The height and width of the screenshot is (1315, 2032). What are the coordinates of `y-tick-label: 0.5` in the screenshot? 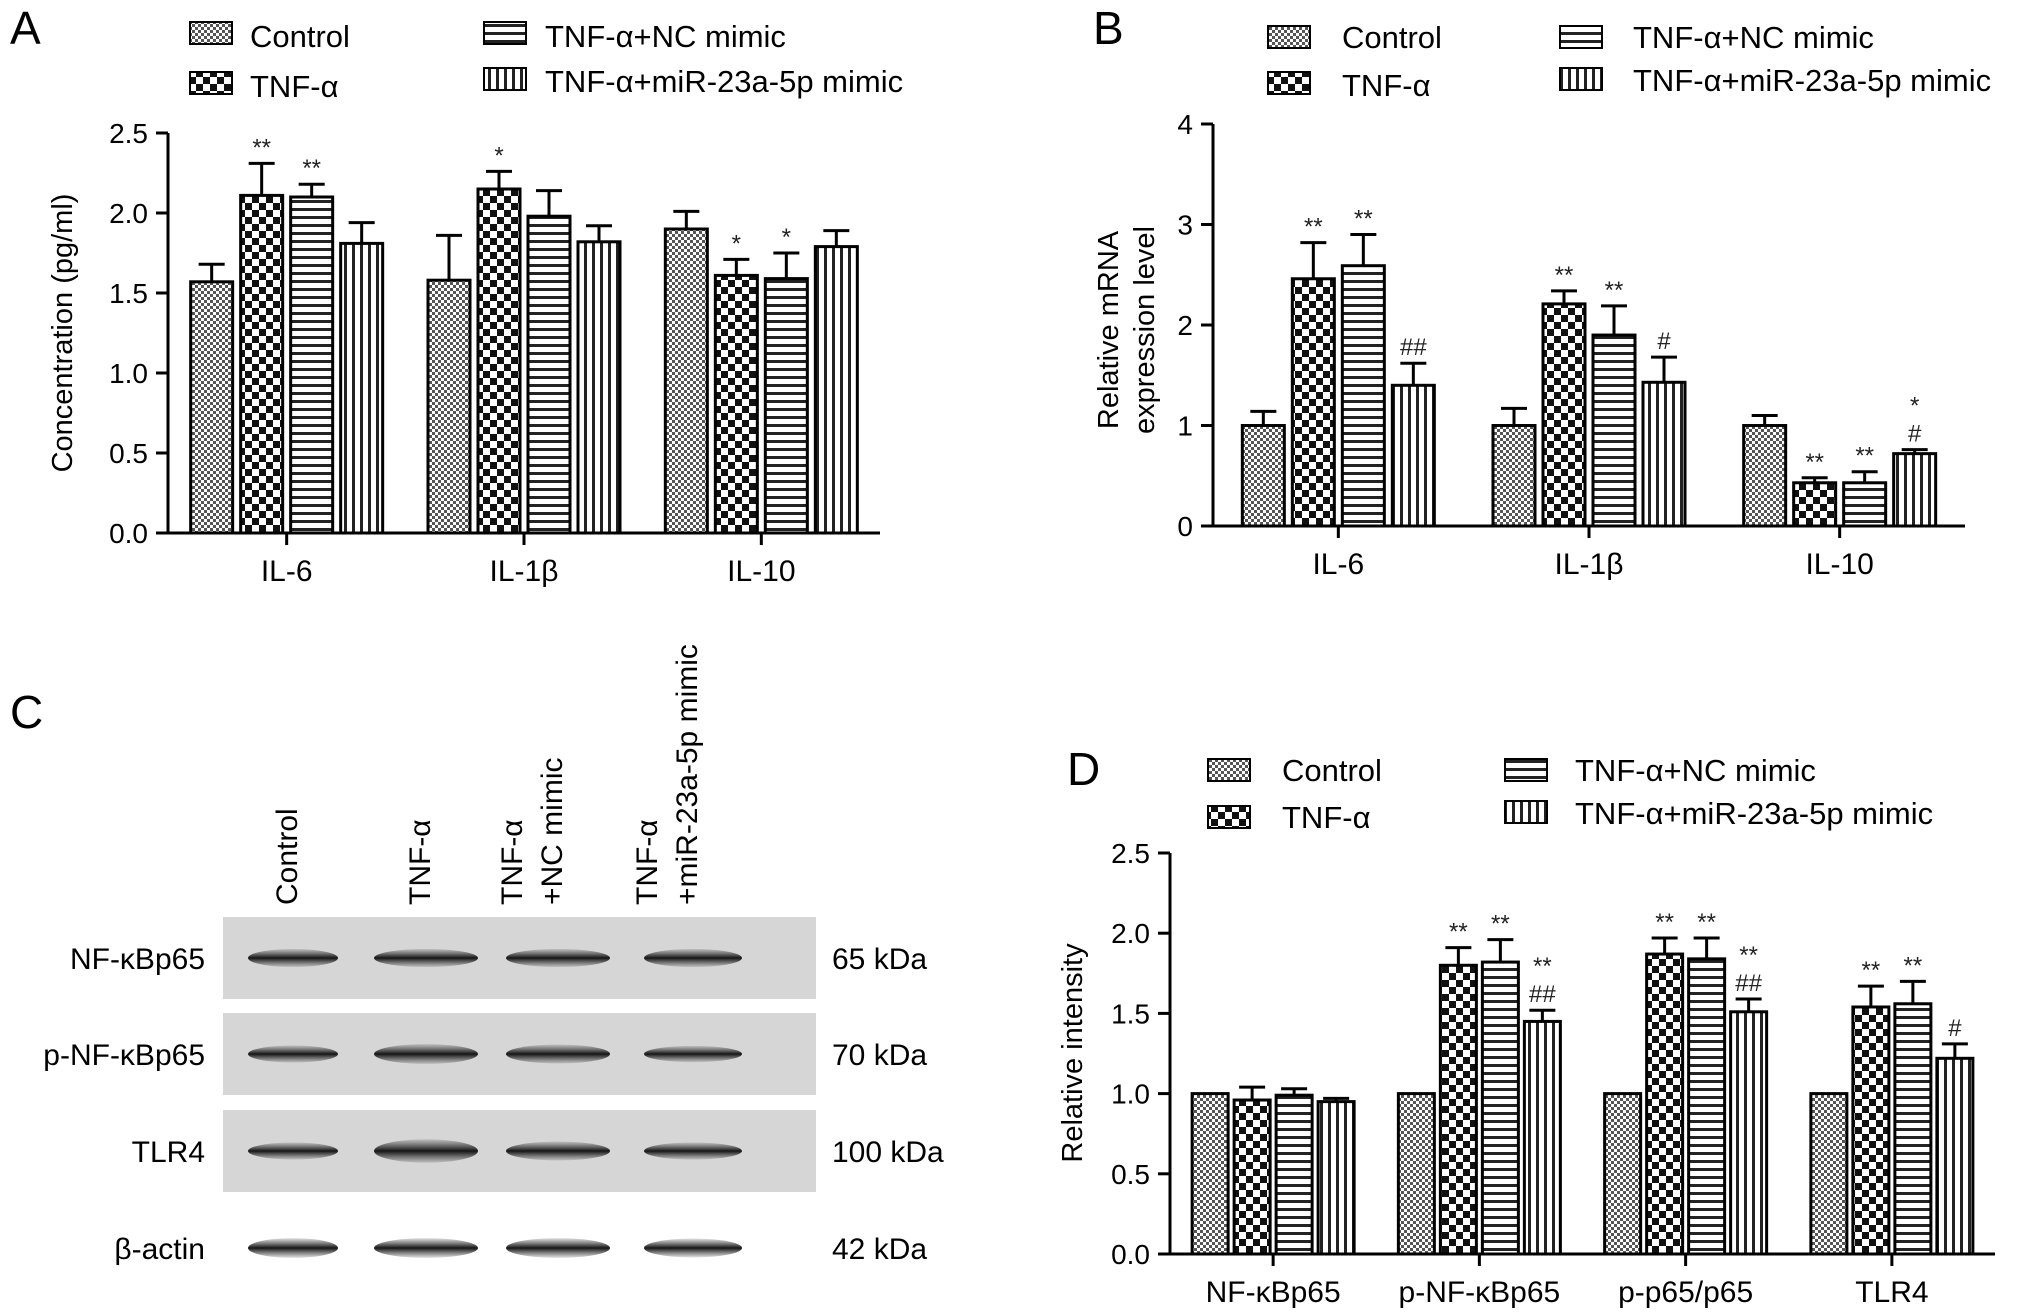 It's located at (1130, 1174).